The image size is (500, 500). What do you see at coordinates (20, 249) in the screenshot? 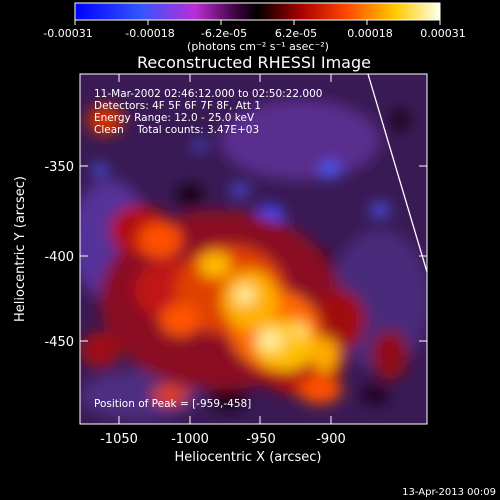
I see `y-axis-label: Heliocentric Y (arcsec)` at bounding box center [20, 249].